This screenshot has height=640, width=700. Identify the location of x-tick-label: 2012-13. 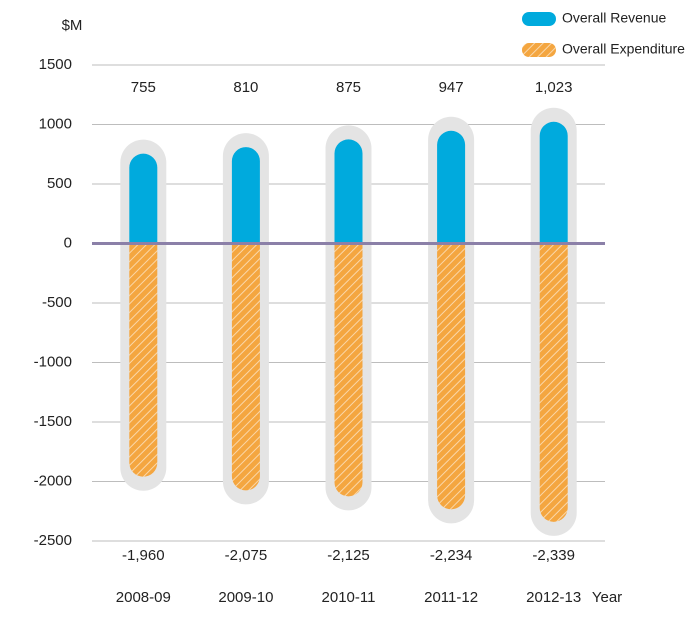
(553, 597).